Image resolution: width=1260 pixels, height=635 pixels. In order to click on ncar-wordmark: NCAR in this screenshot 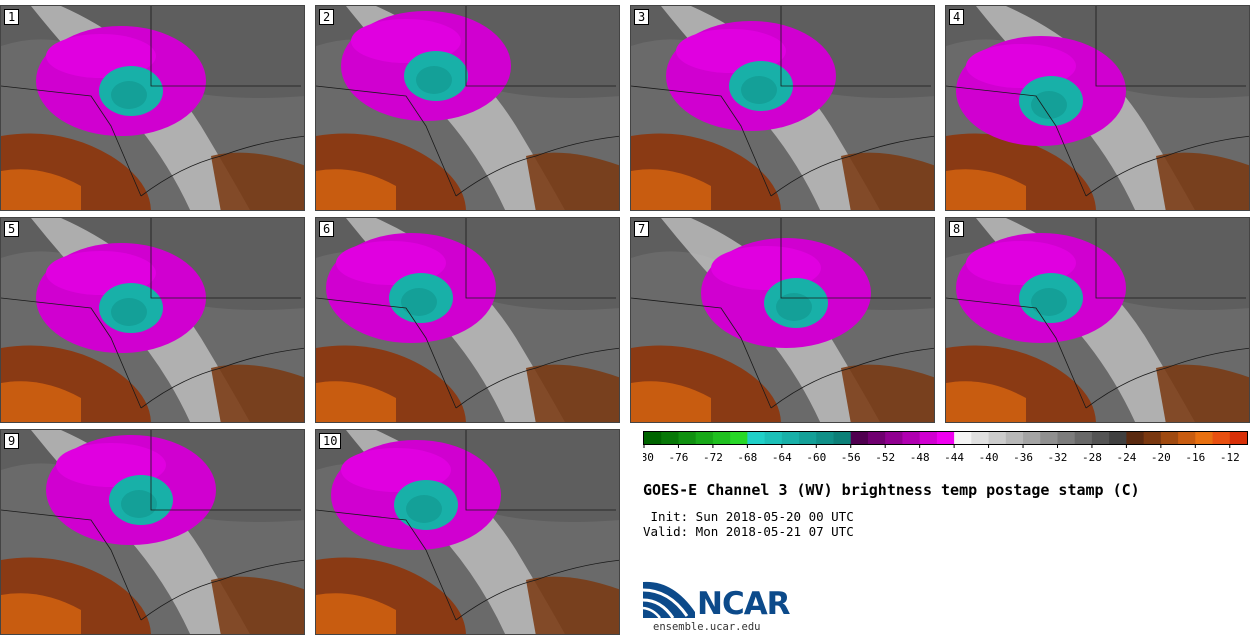, I will do `click(744, 604)`.